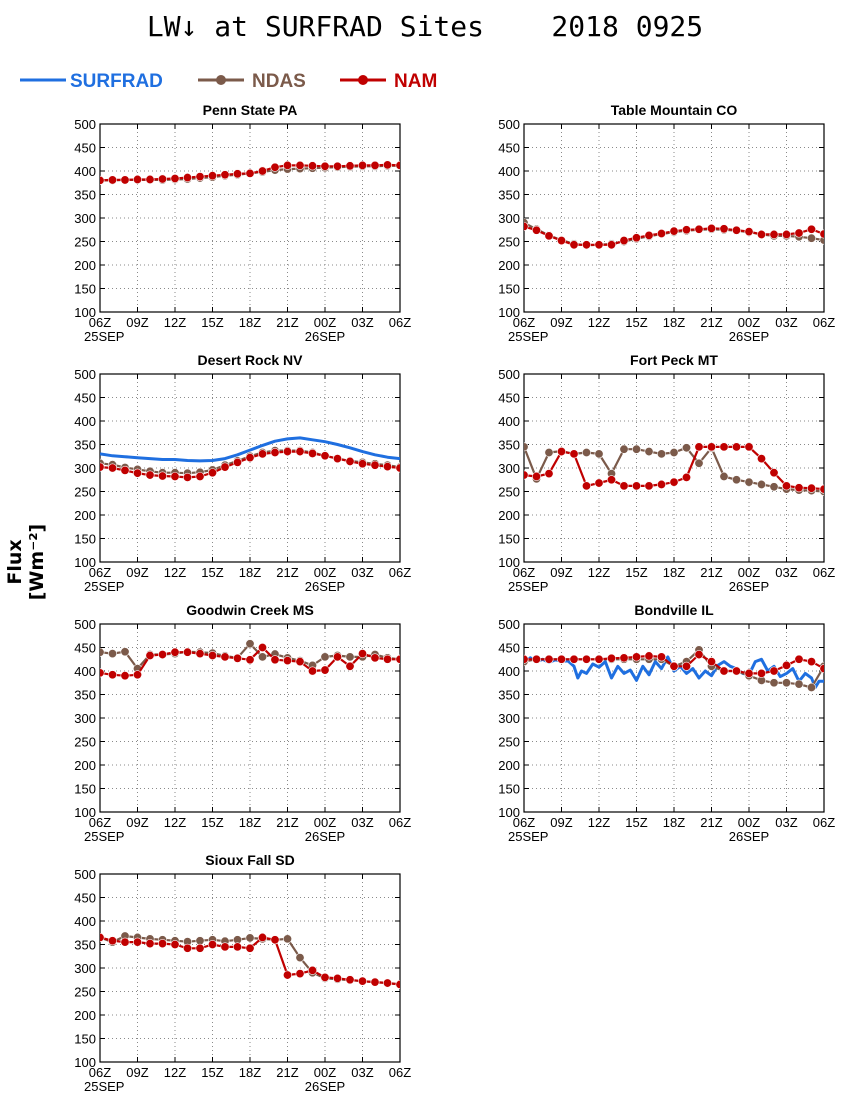 This screenshot has height=1100, width=850. Describe the element at coordinates (388, 81) in the screenshot. I see `legend-item-nam: NAM` at that location.